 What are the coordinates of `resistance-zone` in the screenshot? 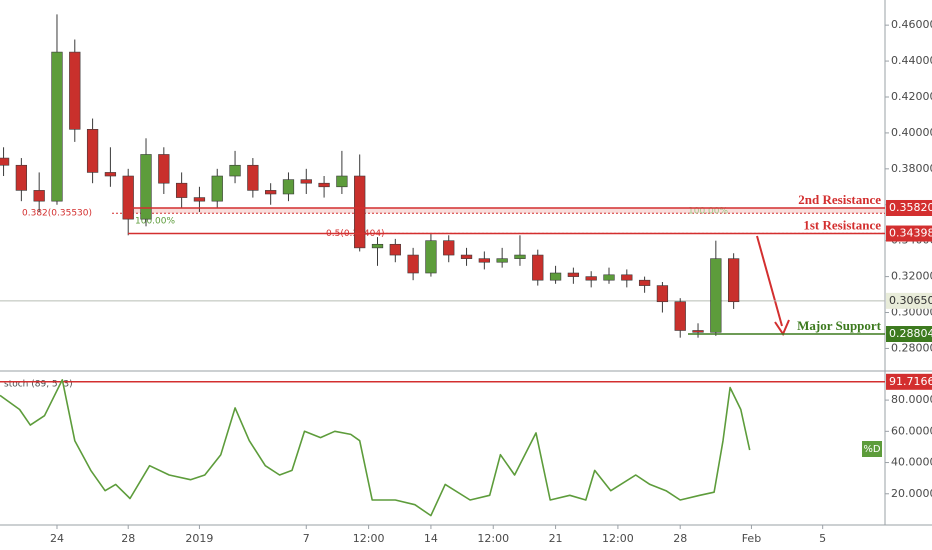 It's located at (507, 210).